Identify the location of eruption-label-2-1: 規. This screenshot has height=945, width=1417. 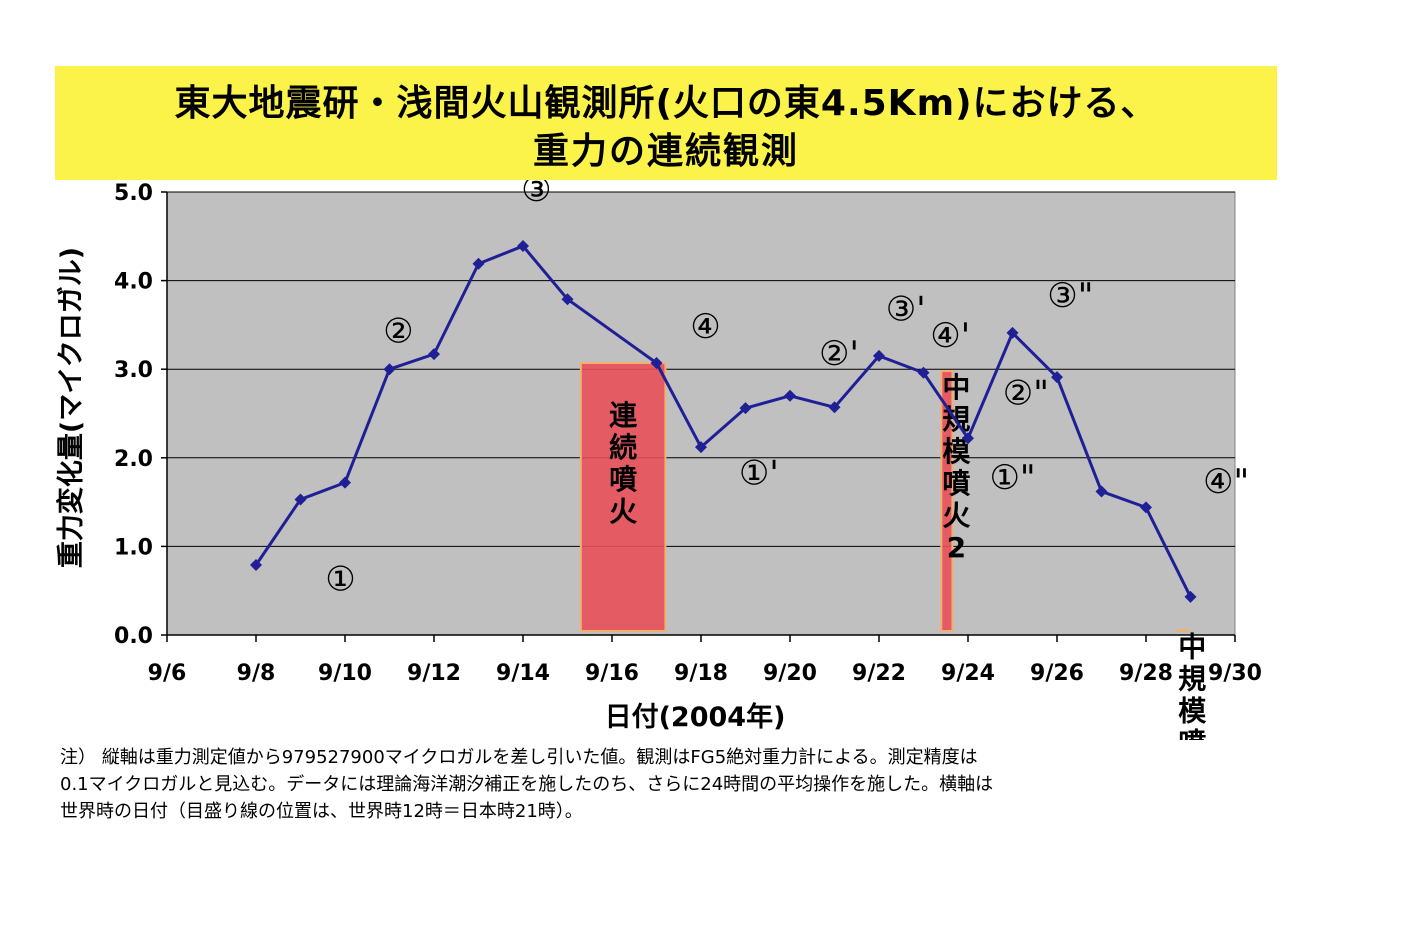
(1192, 679).